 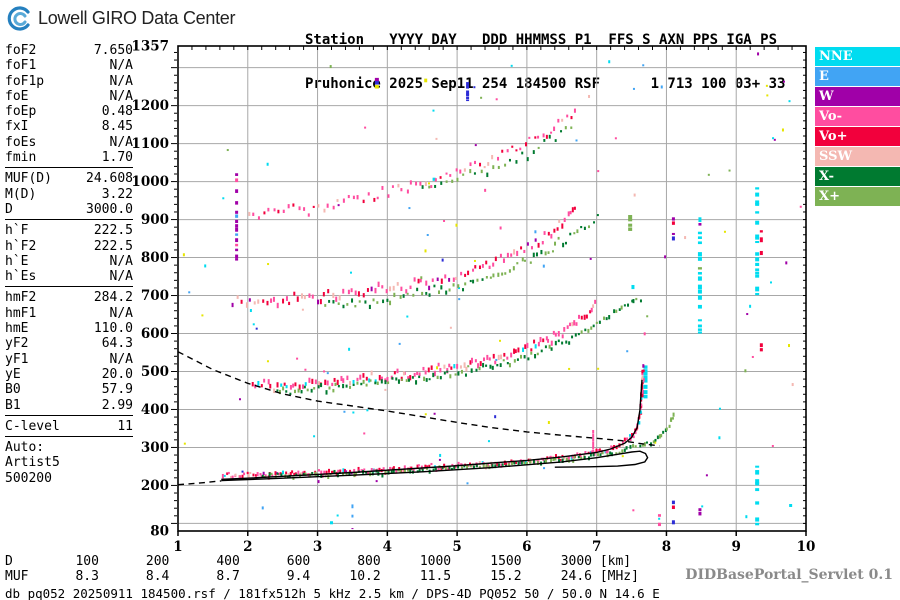 What do you see at coordinates (21, 313) in the screenshot?
I see `param-label: hmF1` at bounding box center [21, 313].